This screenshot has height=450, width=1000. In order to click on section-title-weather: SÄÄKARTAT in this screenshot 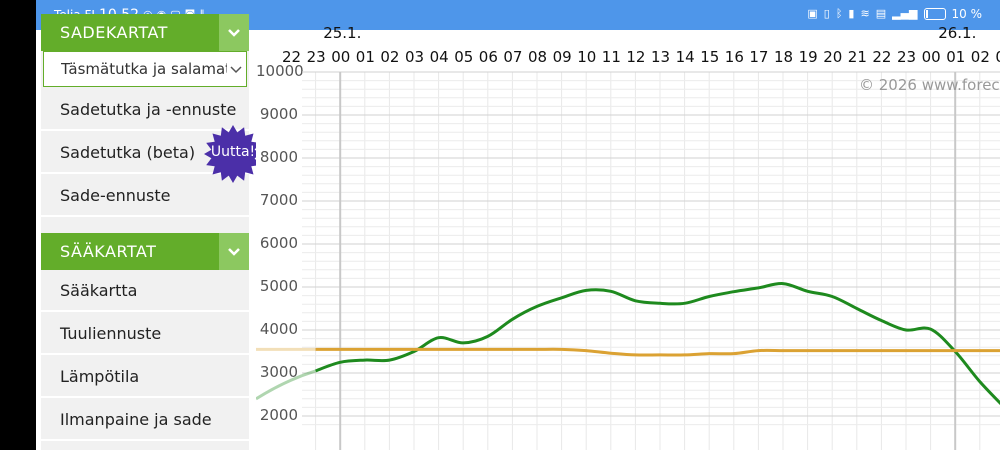, I will do `click(108, 251)`.